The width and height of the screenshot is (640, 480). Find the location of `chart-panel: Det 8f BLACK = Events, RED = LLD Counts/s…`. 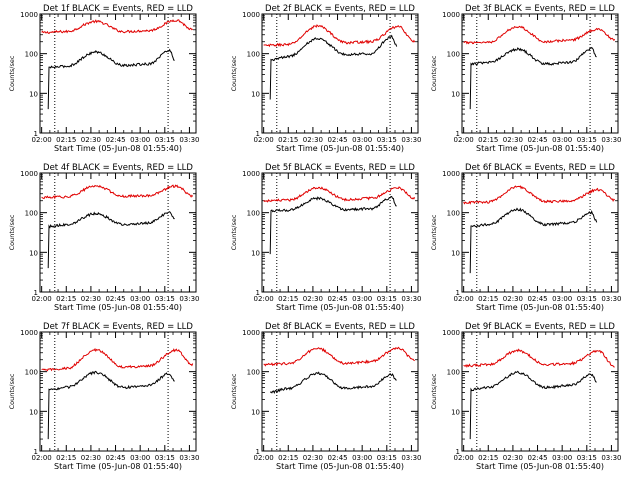

chart-panel: Det 8f BLACK = Events, RED = LLD Counts/s… is located at coordinates (326, 396).